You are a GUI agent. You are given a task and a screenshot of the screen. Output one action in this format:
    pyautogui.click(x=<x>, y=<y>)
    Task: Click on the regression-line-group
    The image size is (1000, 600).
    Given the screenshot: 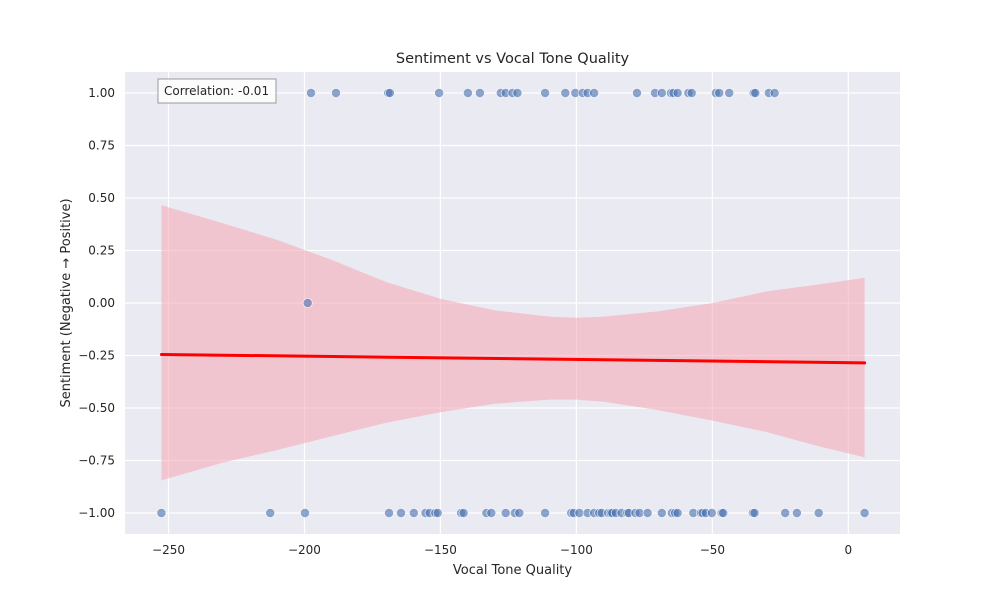 What is the action you would take?
    pyautogui.click(x=513, y=358)
    